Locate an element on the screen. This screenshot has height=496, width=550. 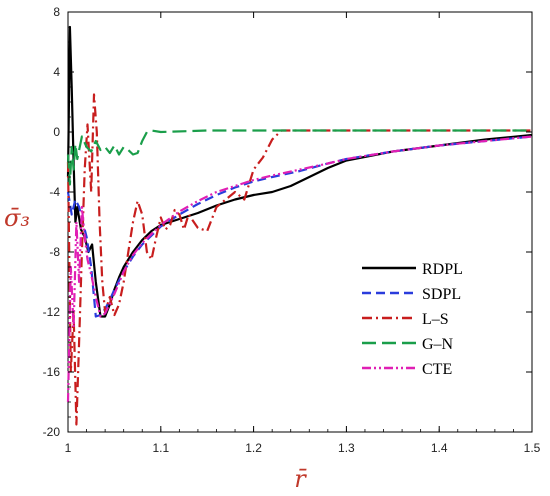
x-tick-label: 1.2 is located at coordinates (253, 448).